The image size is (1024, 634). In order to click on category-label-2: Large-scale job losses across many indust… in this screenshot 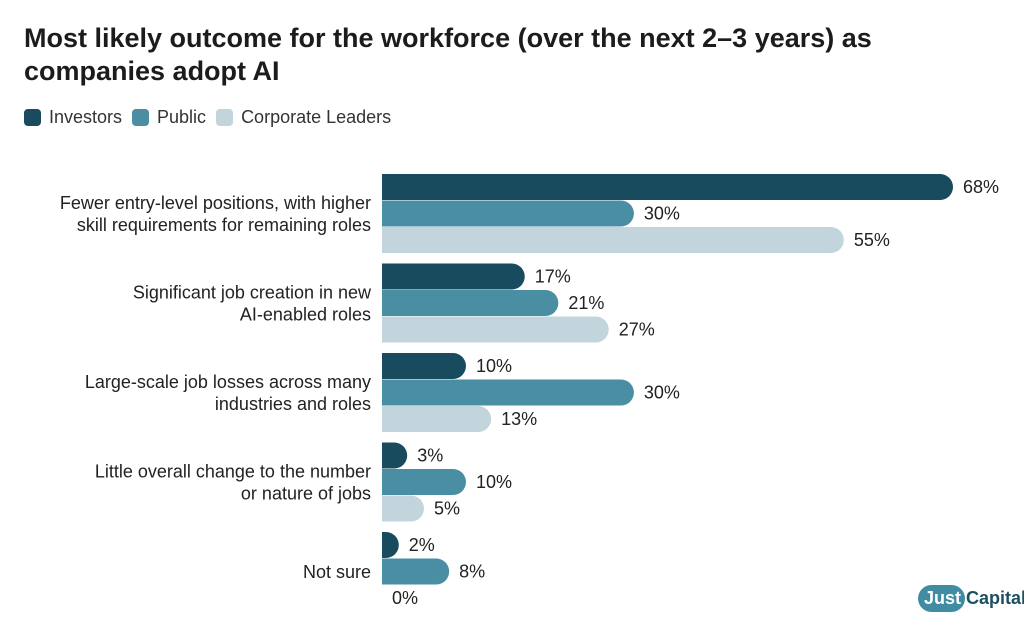, I will do `click(228, 393)`.